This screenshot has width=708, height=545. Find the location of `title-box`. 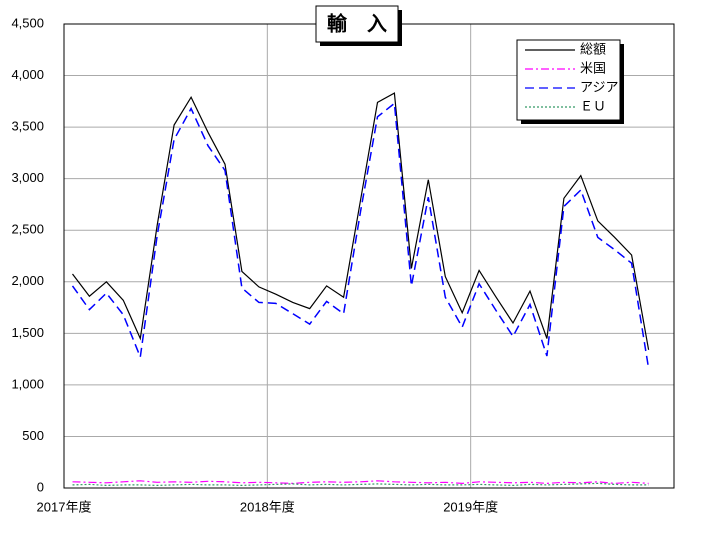

title-box is located at coordinates (357, 24).